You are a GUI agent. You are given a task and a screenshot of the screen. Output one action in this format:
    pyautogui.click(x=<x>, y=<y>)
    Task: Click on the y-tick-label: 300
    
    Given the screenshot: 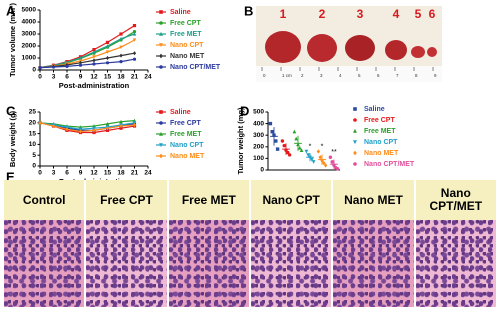 What is the action you would take?
    pyautogui.click(x=258, y=135)
    